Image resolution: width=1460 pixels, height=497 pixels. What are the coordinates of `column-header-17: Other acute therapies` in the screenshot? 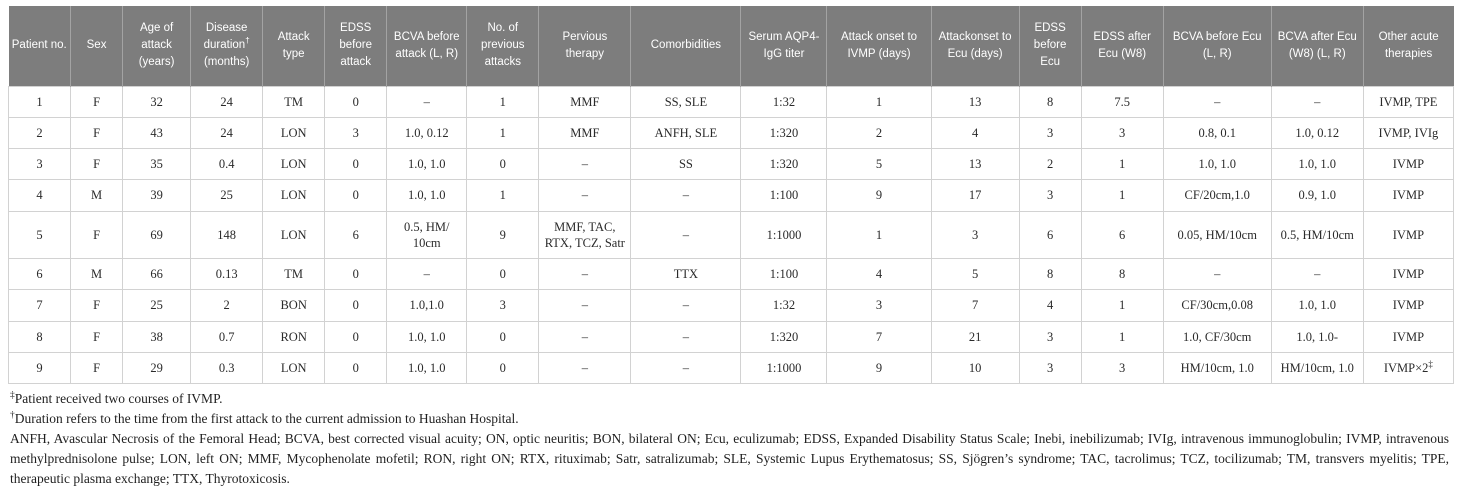 It's located at (1408, 46).